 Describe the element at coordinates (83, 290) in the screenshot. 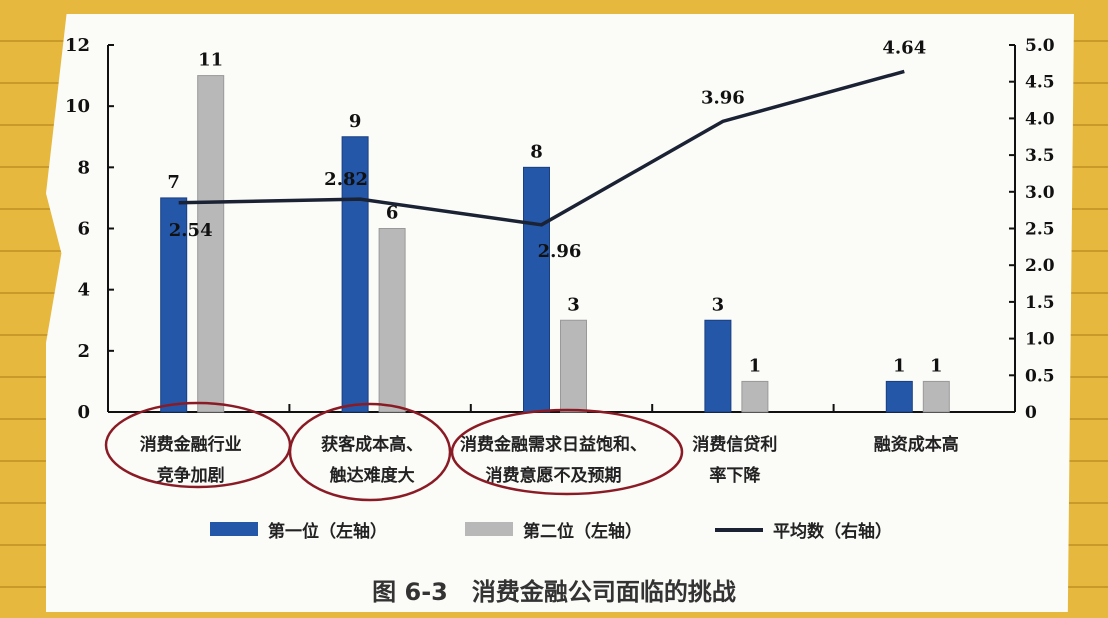

I see `left-tick-label: 4` at that location.